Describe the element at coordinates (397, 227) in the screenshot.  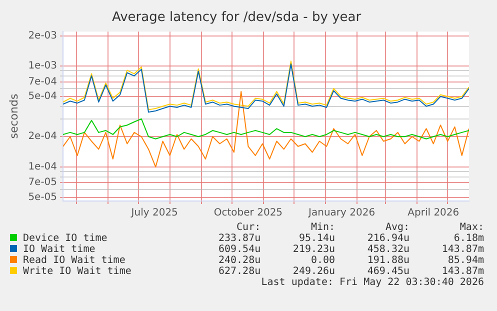
I see `text: Avg:` at that location.